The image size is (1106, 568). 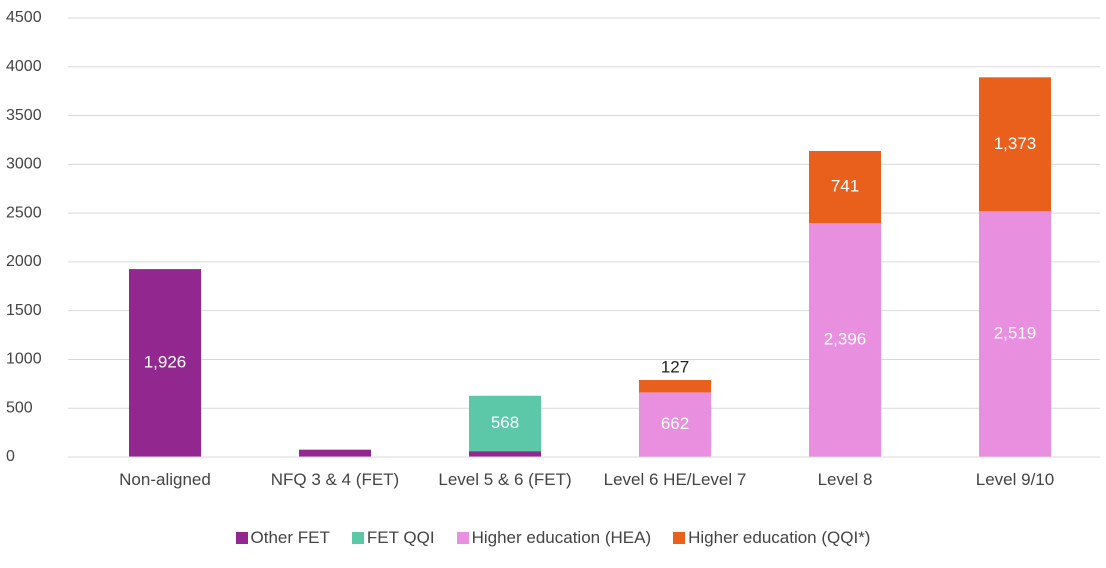 I want to click on y-tick-label: 500, so click(x=19, y=407).